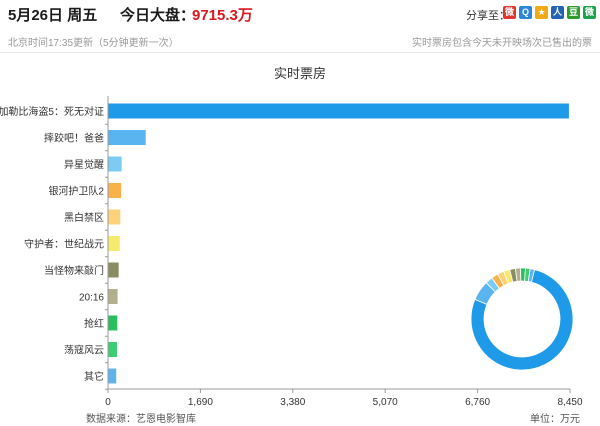 The width and height of the screenshot is (600, 426). What do you see at coordinates (488, 16) in the screenshot?
I see `share-label: 分享至：` at bounding box center [488, 16].